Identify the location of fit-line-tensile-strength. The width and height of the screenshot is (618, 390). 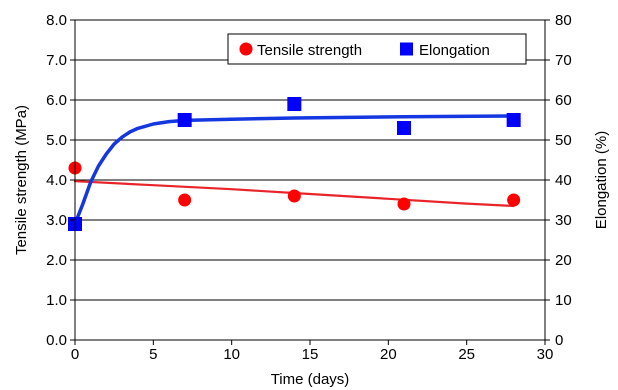
(294, 194).